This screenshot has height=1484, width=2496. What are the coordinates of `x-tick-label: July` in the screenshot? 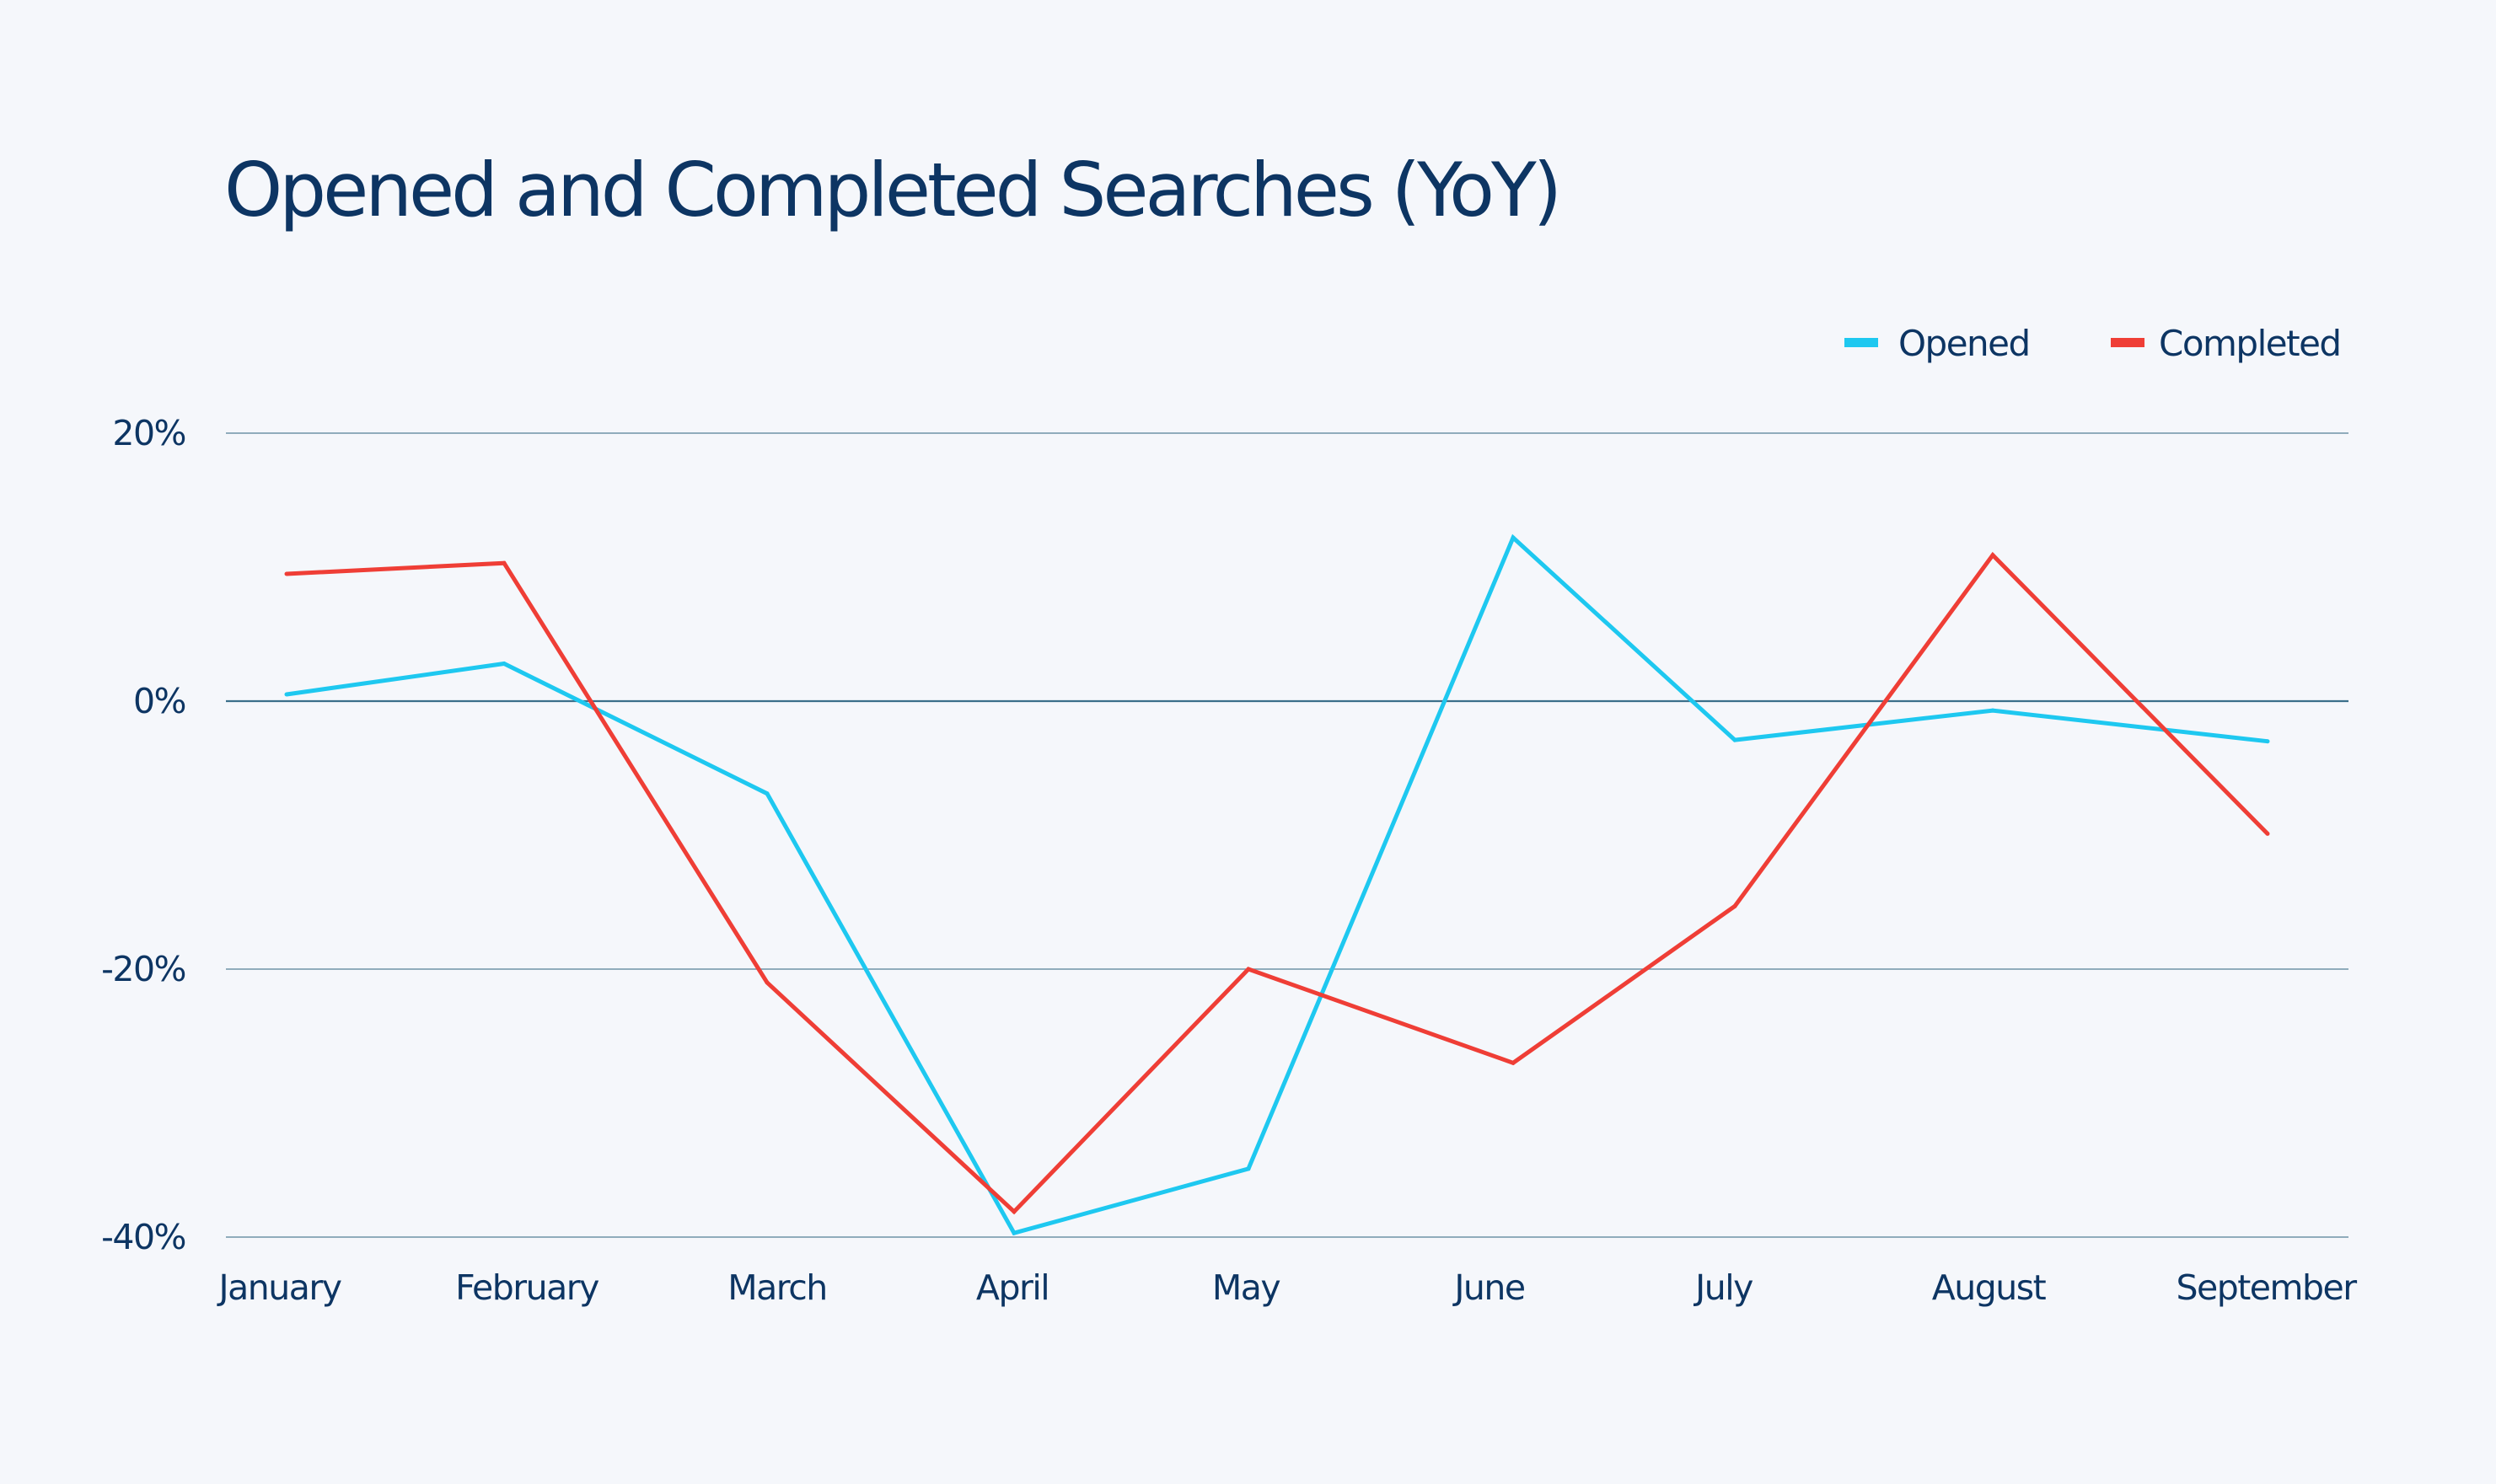 It's located at (1723, 1287).